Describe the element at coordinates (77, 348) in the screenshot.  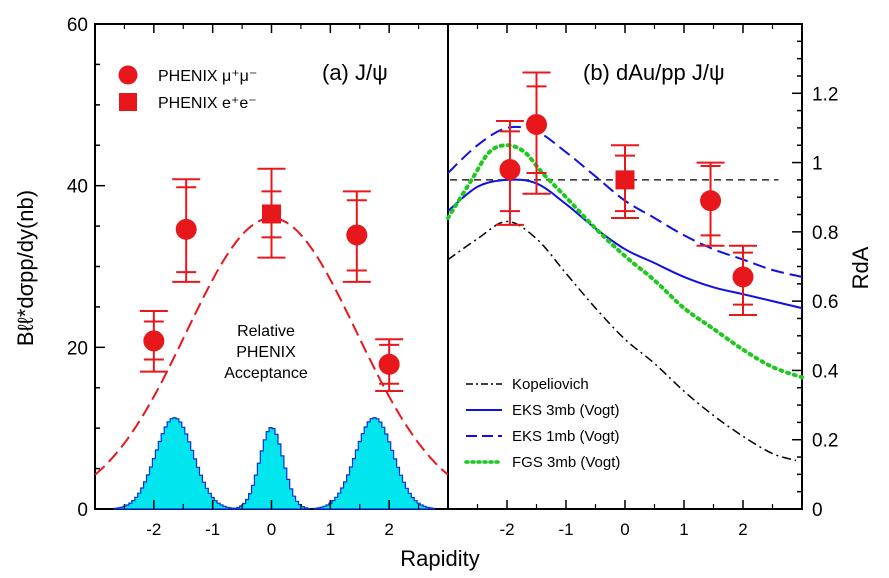
I see `y-tick-label: 20` at that location.